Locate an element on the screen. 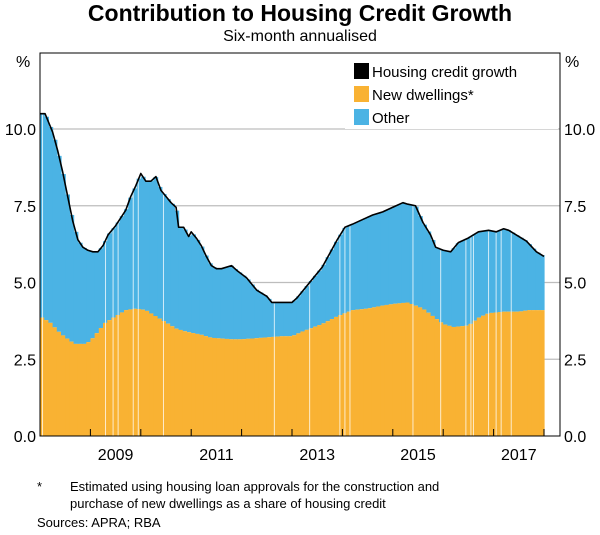  legend-label: Other is located at coordinates (391, 118).